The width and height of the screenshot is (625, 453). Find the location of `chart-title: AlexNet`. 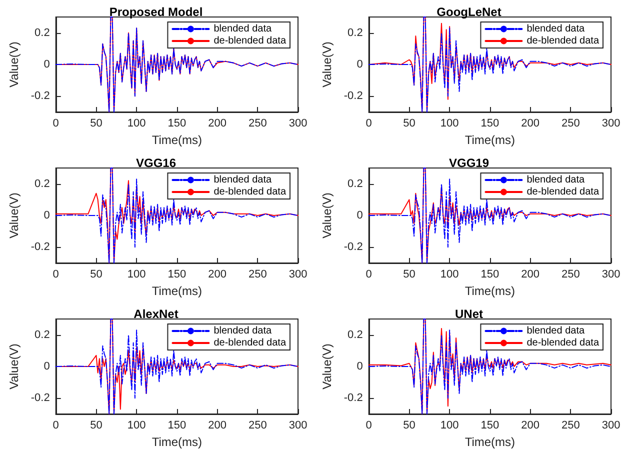

chart-title: AlexNet is located at coordinates (156, 314).